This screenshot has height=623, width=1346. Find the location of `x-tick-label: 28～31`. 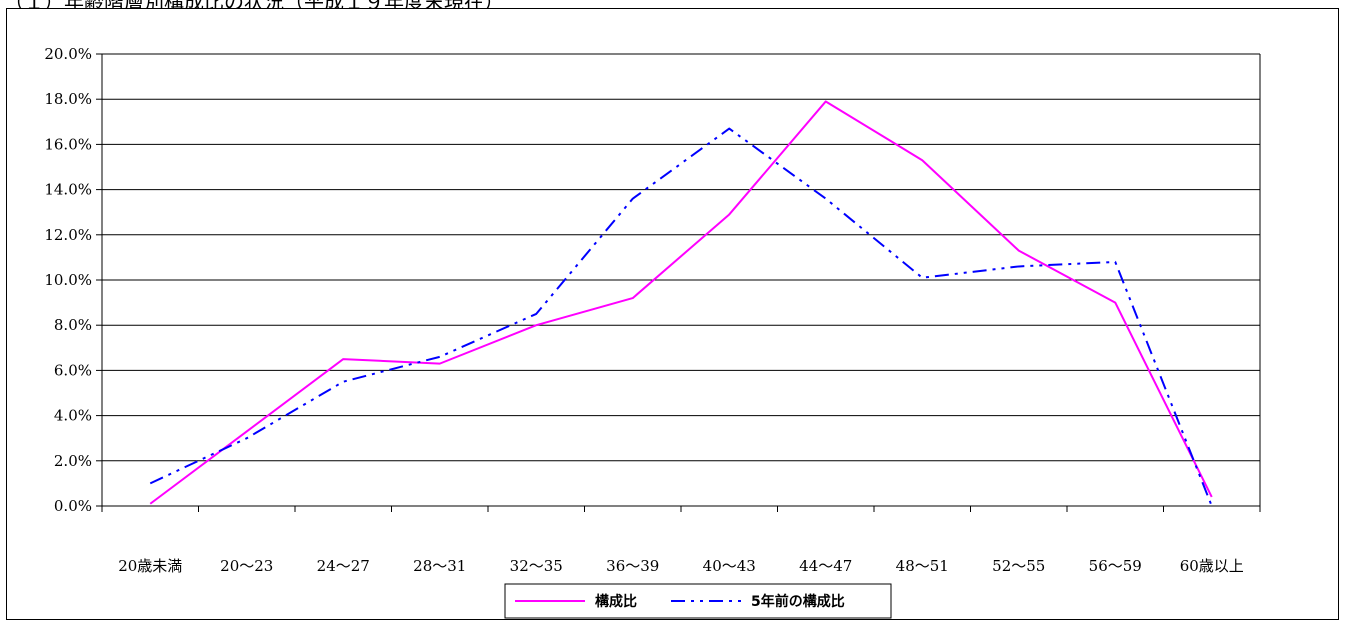

x-tick-label: 28～31 is located at coordinates (439, 566).